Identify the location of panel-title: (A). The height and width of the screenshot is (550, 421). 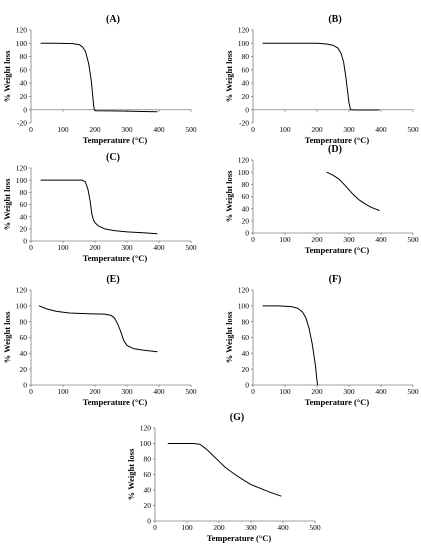
(113, 19).